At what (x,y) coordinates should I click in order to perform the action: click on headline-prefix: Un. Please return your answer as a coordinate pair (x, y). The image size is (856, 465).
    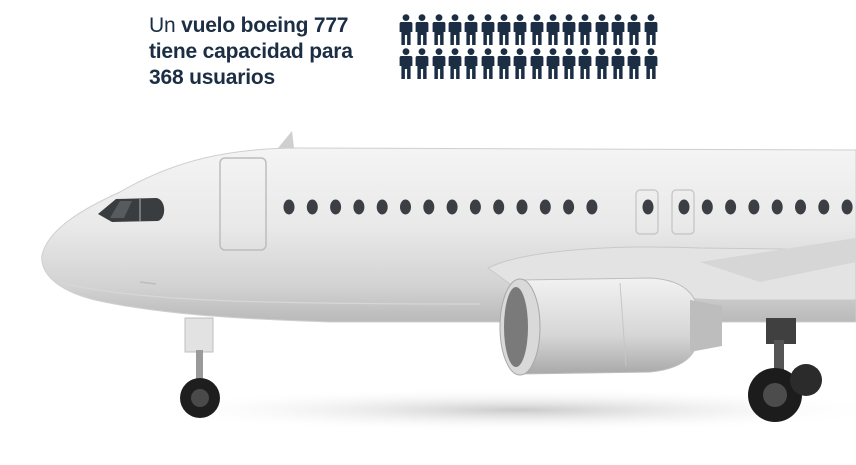
    Looking at the image, I should click on (165, 25).